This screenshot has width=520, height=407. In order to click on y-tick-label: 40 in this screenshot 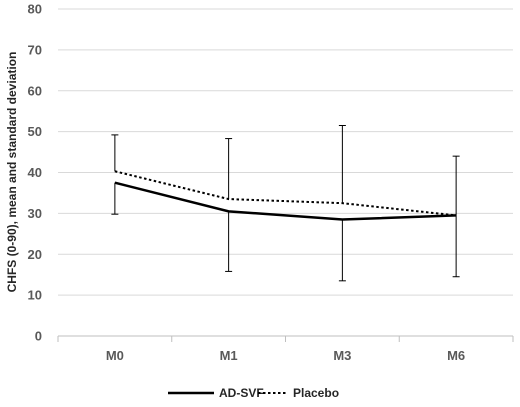, I will do `click(35, 172)`.